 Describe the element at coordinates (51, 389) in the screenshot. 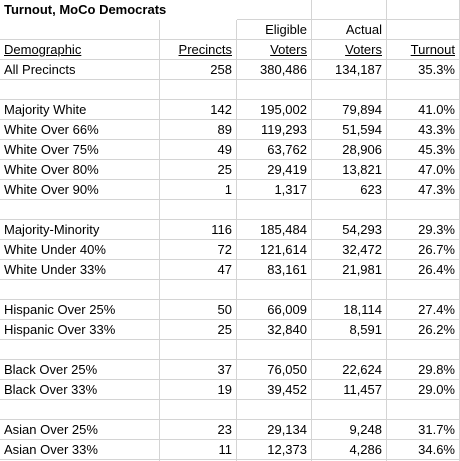

I see `row-label: Black Over 33%` at that location.